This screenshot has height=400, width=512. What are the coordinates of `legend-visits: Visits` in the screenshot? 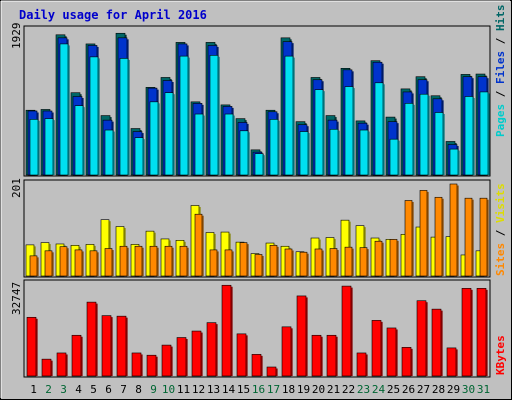 It's located at (500, 203).